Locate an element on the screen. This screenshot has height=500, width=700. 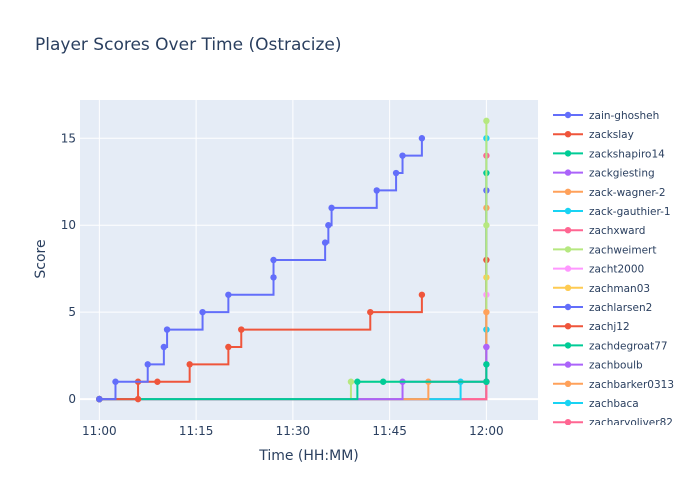
y-tick-label: 5 is located at coordinates (72, 312).